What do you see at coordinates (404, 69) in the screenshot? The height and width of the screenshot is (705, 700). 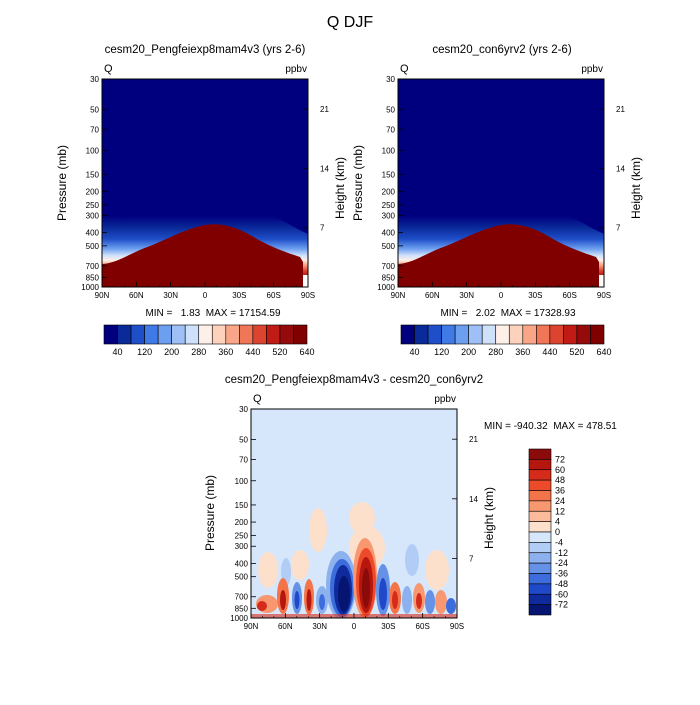 I see `corner-left-label: Q` at bounding box center [404, 69].